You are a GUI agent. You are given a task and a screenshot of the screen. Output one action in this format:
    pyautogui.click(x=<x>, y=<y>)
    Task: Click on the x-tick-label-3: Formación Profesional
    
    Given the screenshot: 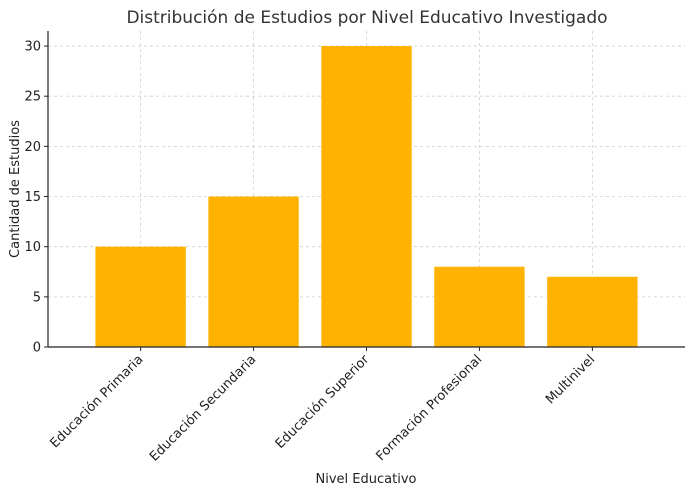 What is the action you would take?
    pyautogui.click(x=429, y=408)
    